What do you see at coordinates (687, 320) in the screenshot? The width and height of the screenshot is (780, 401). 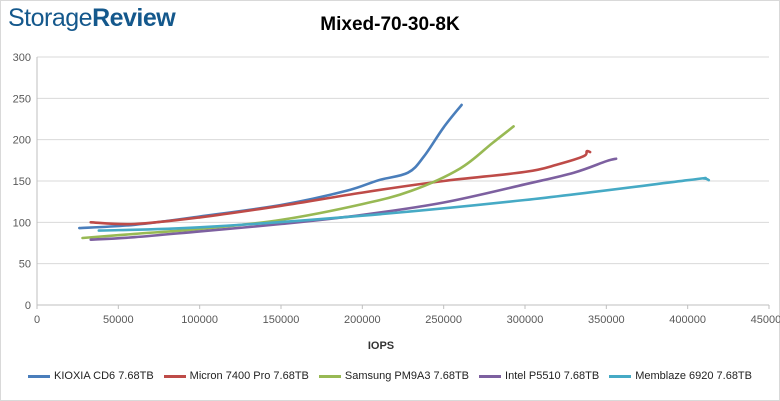 I see `x-tick-label: 400000` at bounding box center [687, 320].